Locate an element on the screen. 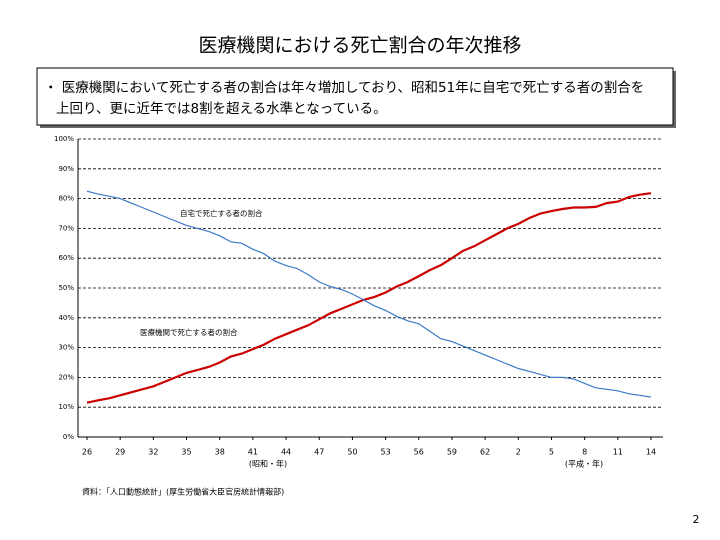 This screenshot has height=540, width=720. y-tick-label: 50% is located at coordinates (66, 288).